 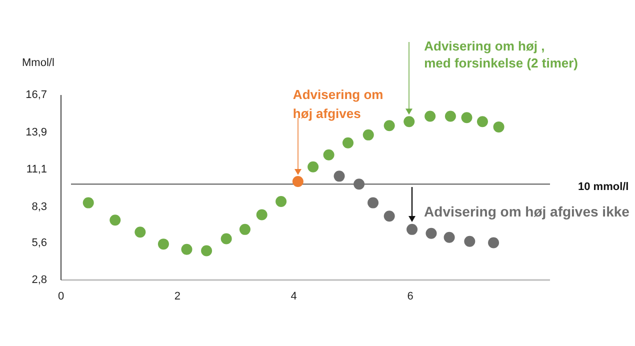 What do you see at coordinates (39, 206) in the screenshot?
I see `y-tick-label: 8,3` at bounding box center [39, 206].